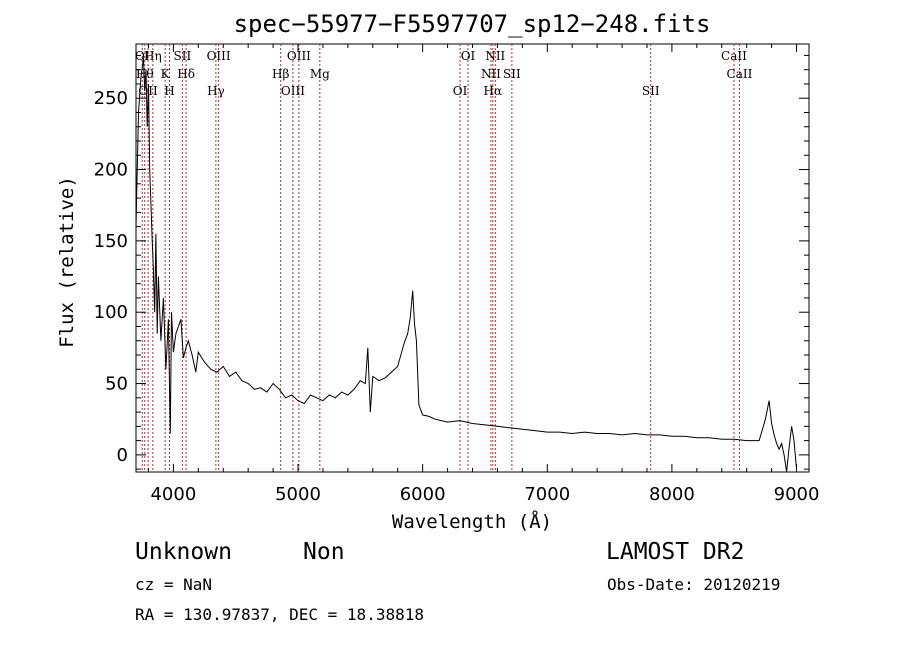 This screenshot has height=649, width=900. Describe the element at coordinates (693, 584) in the screenshot. I see `observation-date: Obs-Date: 20120219` at that location.